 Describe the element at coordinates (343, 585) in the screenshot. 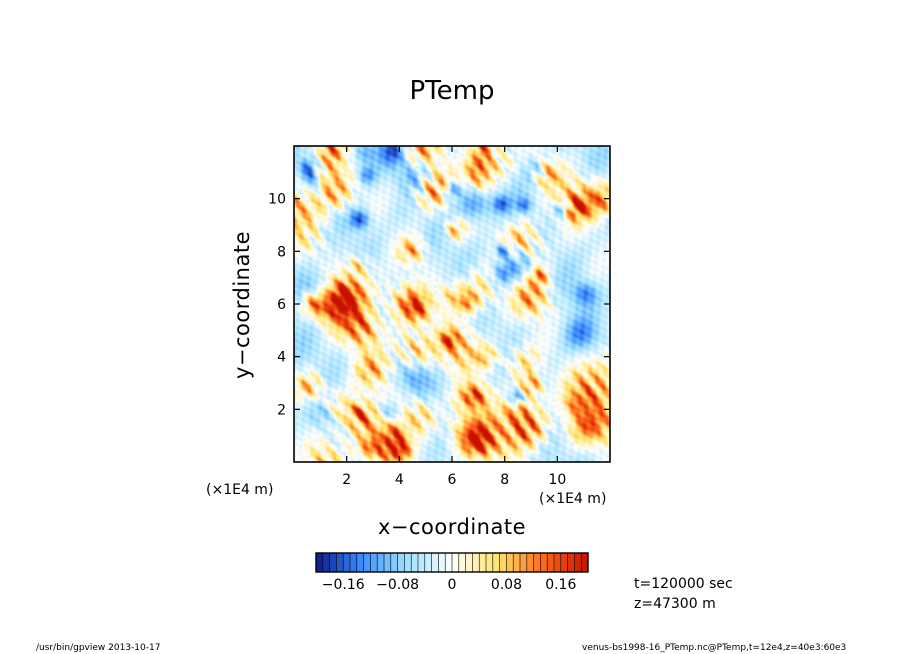

I see `colorbar-tick-label: −0.16` at that location.